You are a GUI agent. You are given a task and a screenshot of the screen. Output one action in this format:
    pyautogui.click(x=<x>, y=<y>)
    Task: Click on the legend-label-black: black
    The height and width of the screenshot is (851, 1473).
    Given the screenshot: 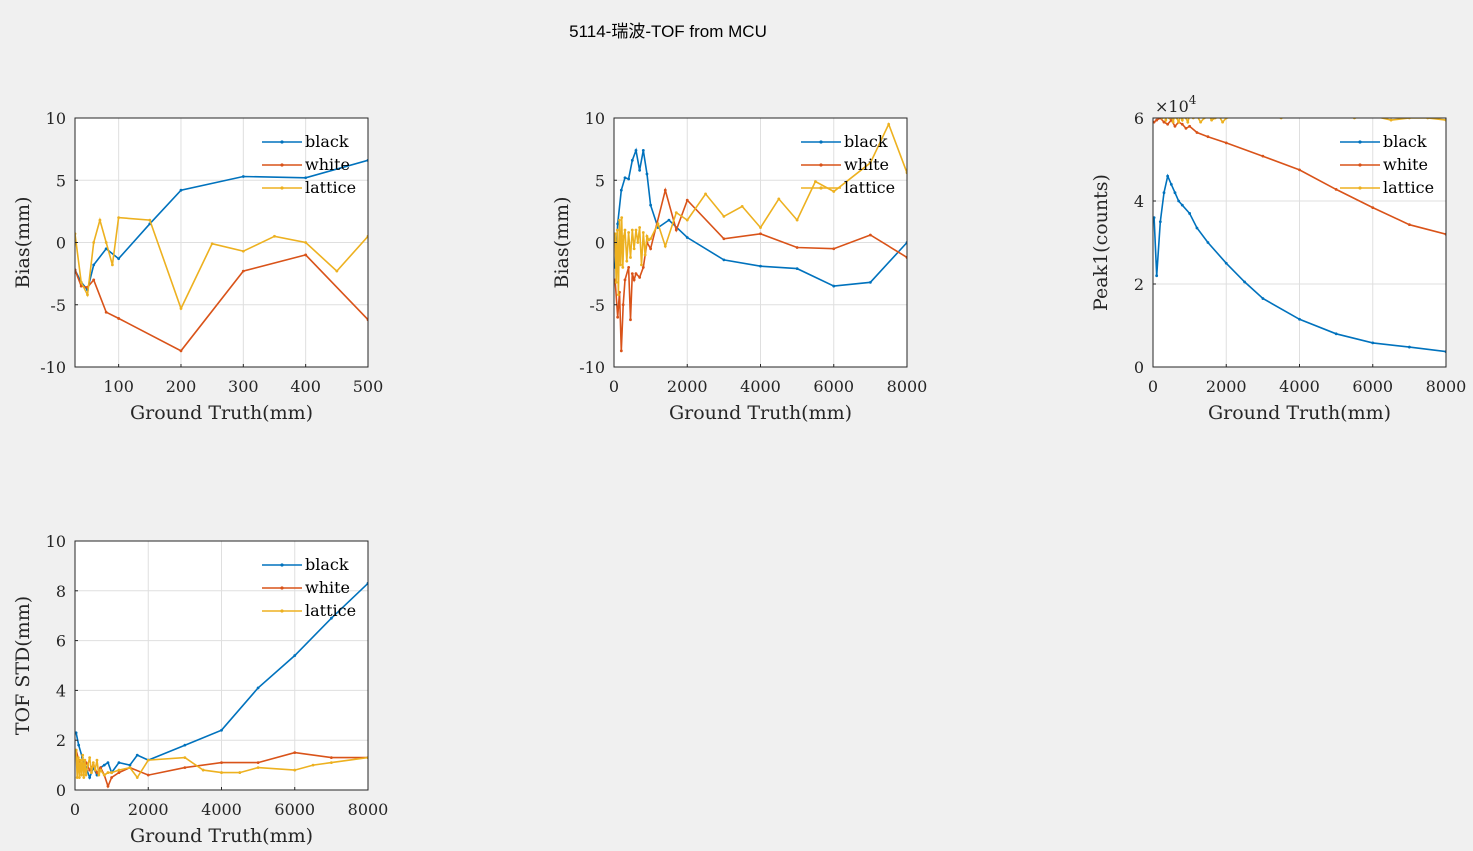 What is the action you would take?
    pyautogui.click(x=327, y=141)
    